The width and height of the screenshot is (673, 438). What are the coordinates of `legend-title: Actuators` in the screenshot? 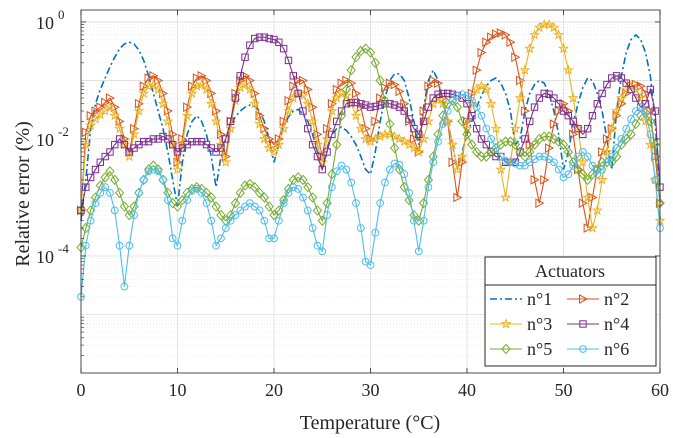 It's located at (570, 271).